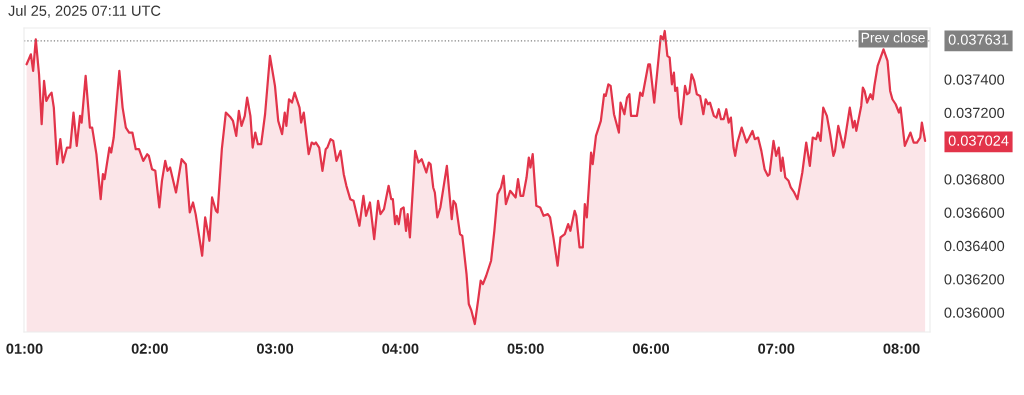 The image size is (1024, 395). What do you see at coordinates (651, 348) in the screenshot?
I see `x-tick-label: 06:00` at bounding box center [651, 348].